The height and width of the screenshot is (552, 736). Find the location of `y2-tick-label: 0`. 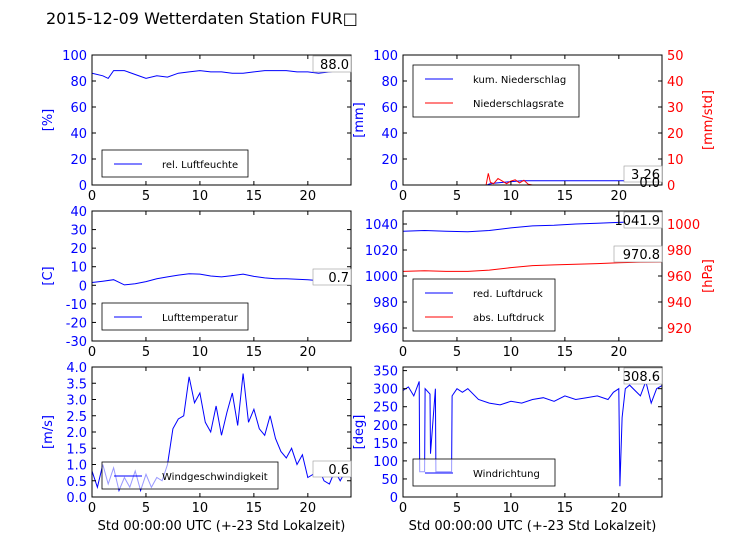

y2-tick-label: 0 is located at coordinates (671, 186).